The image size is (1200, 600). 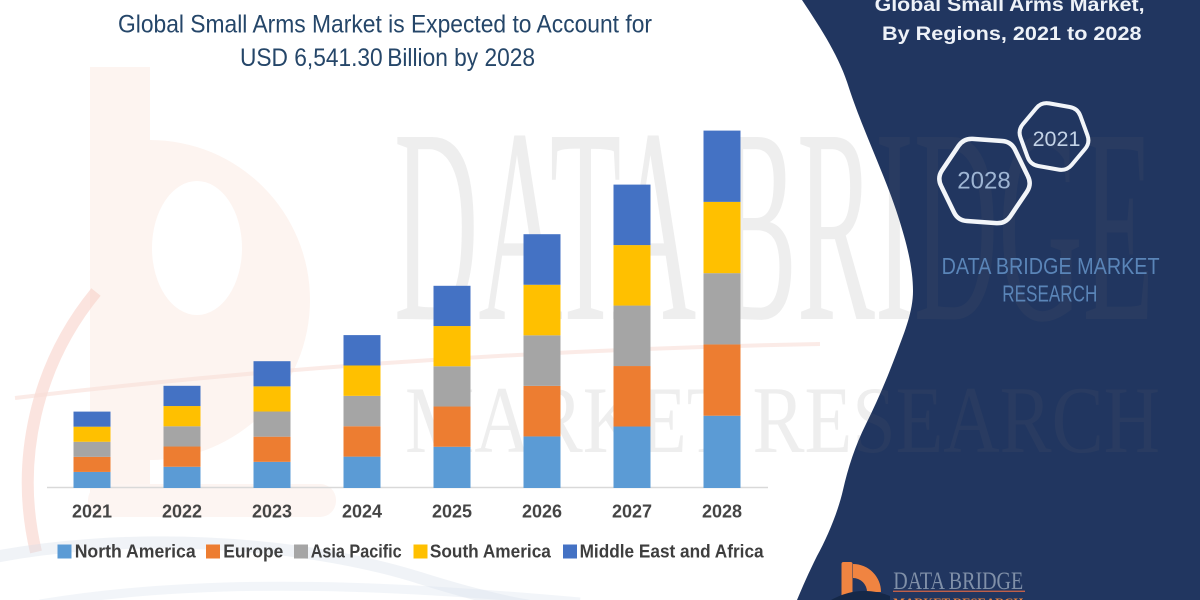 I want to click on svg-text: RESEARCH, so click(x=1049, y=294).